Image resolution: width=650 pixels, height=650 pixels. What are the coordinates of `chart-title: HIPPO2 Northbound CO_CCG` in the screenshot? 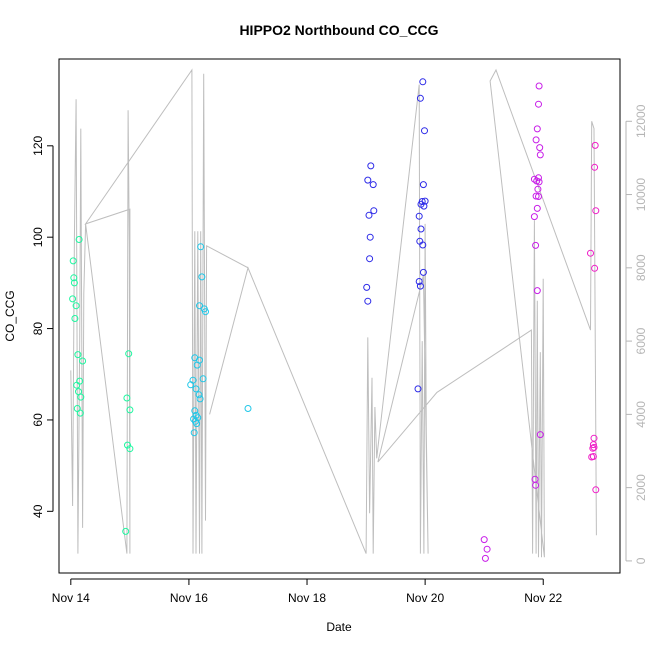 It's located at (338, 30).